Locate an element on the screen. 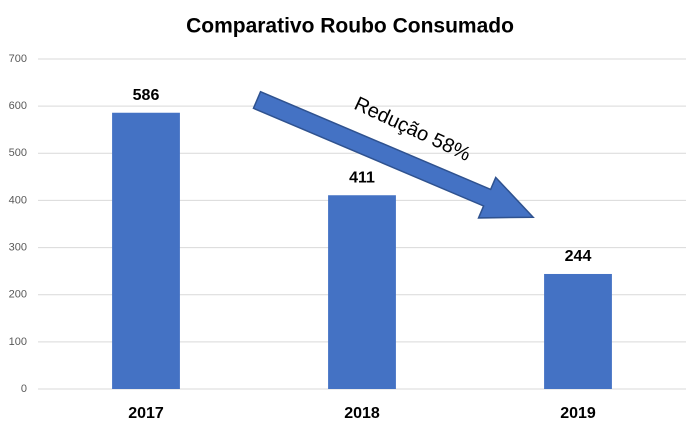 This screenshot has width=700, height=436. y-tick-label: 0 is located at coordinates (24, 389).